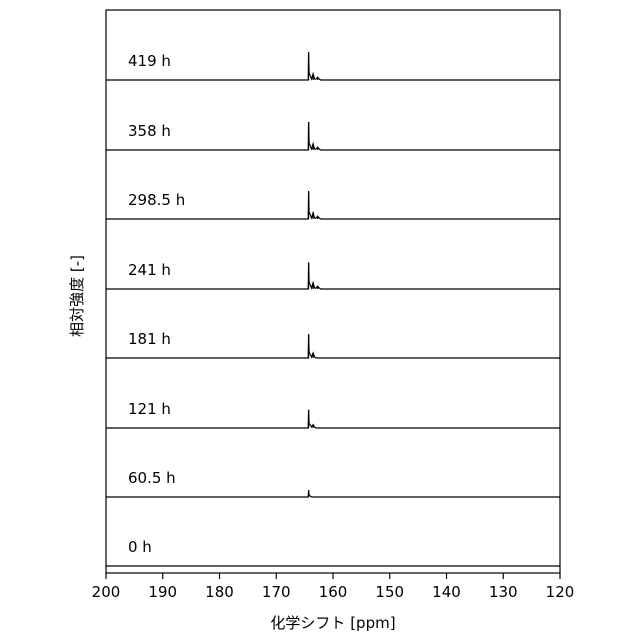 The image size is (640, 640). What do you see at coordinates (219, 592) in the screenshot?
I see `x-tick-label: 180` at bounding box center [219, 592].